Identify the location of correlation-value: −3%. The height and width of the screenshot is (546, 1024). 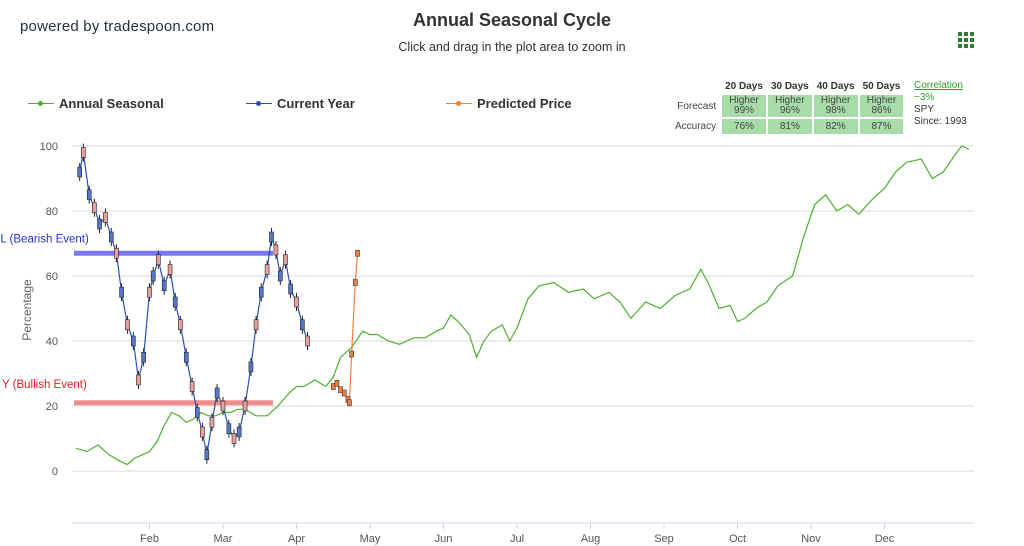
(924, 97).